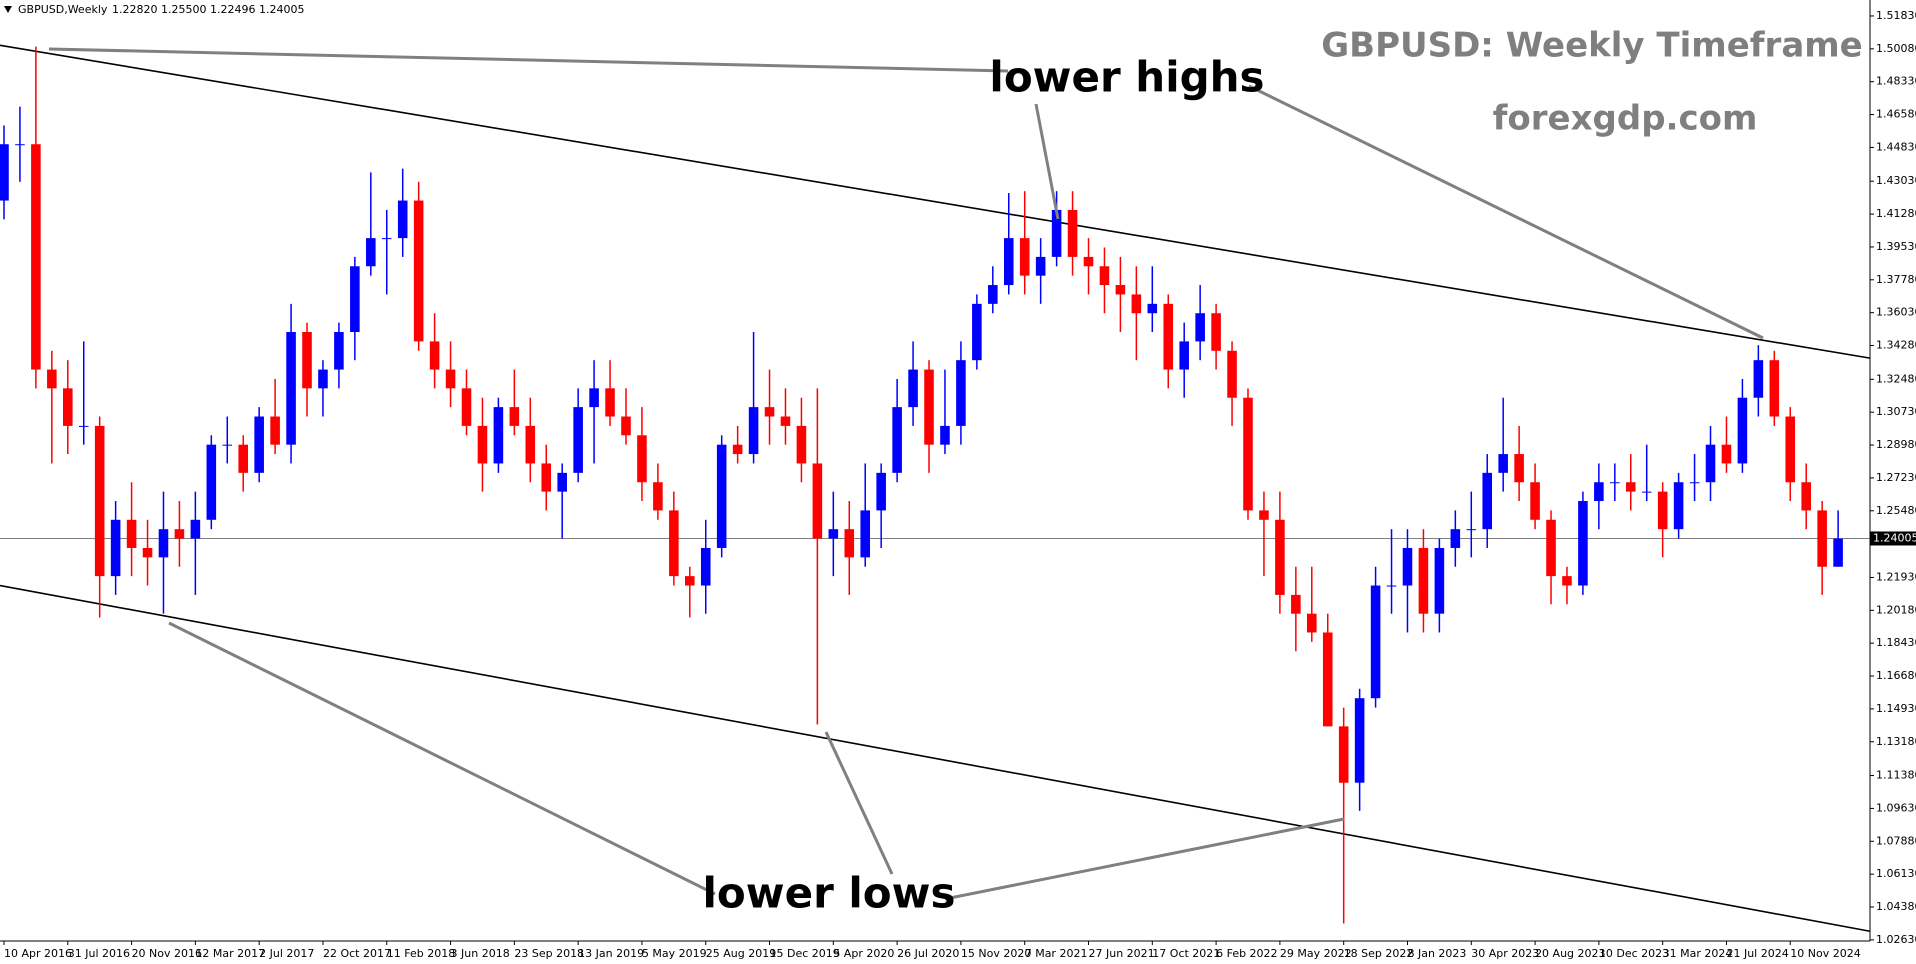 The width and height of the screenshot is (1916, 964). What do you see at coordinates (1896, 873) in the screenshot?
I see `y-tick-label: 1.06130` at bounding box center [1896, 873].